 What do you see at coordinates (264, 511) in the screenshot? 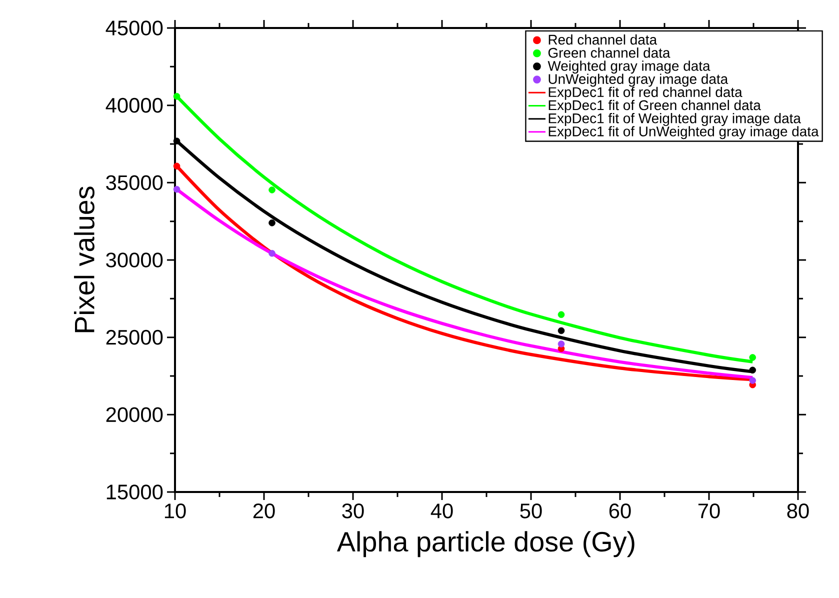
I see `x-tick-label: 20` at bounding box center [264, 511].